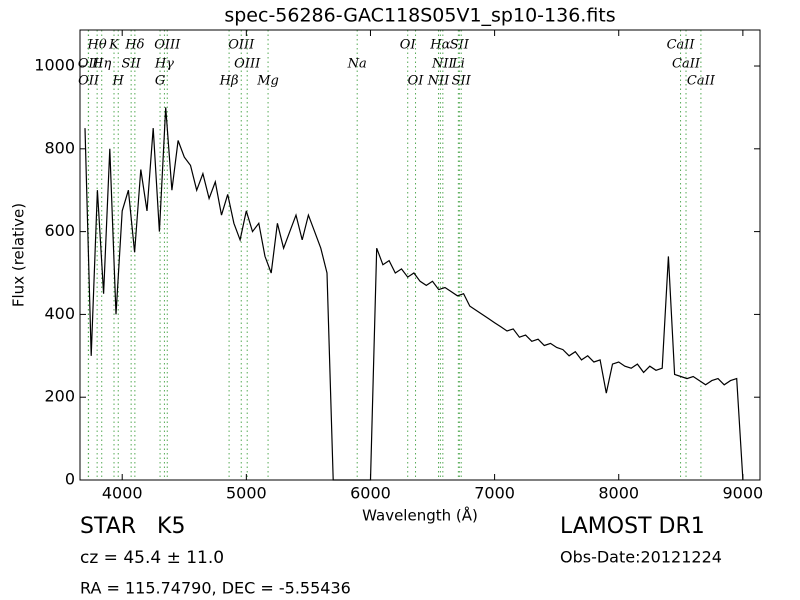  Describe the element at coordinates (439, 45) in the screenshot. I see `spectral-line-label: Hα` at that location.